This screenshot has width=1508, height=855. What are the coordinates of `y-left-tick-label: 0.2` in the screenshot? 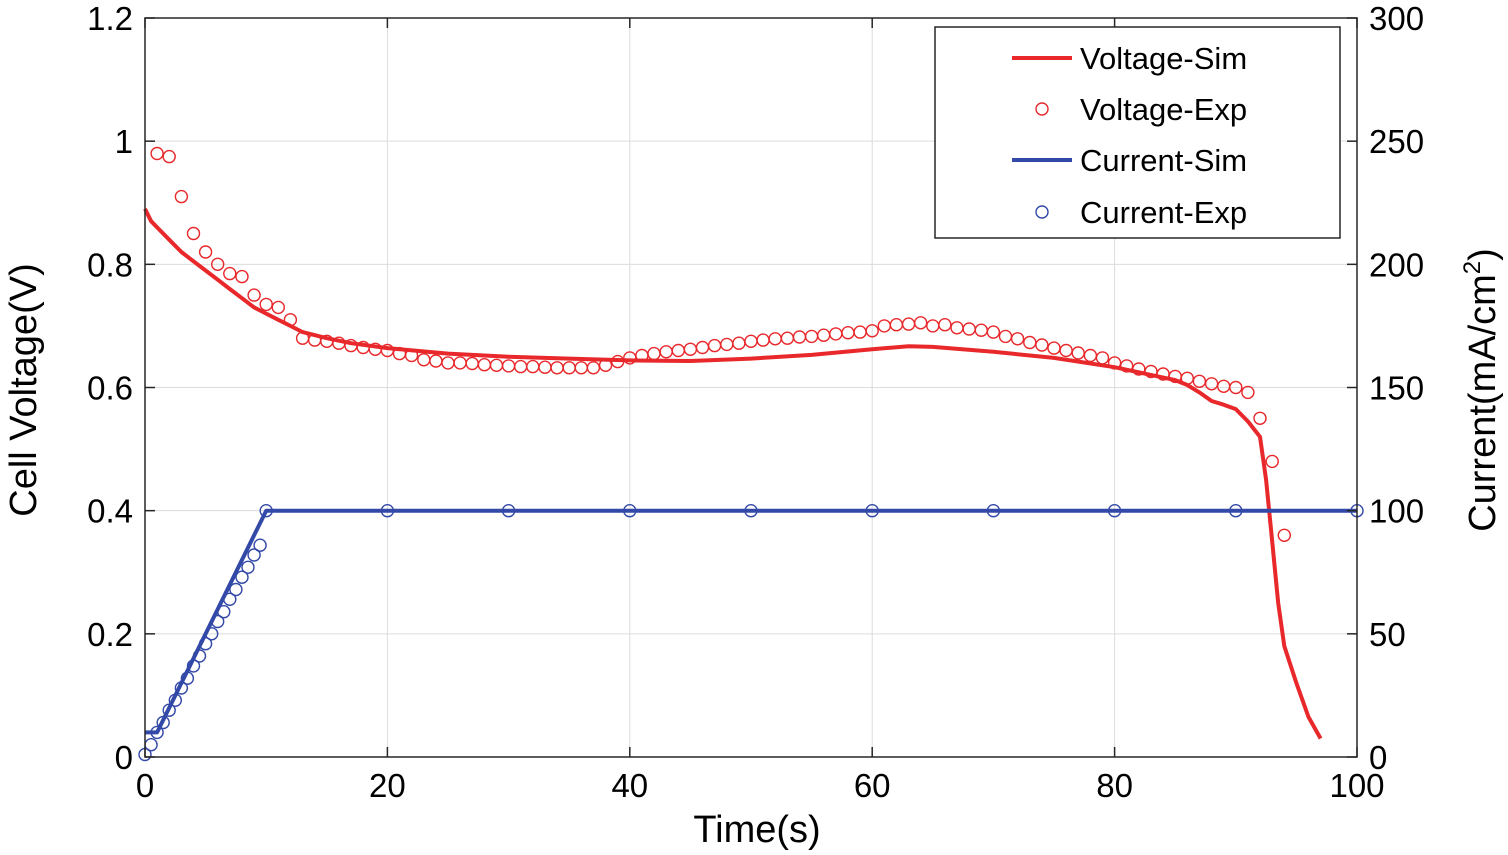 It's located at (110, 634).